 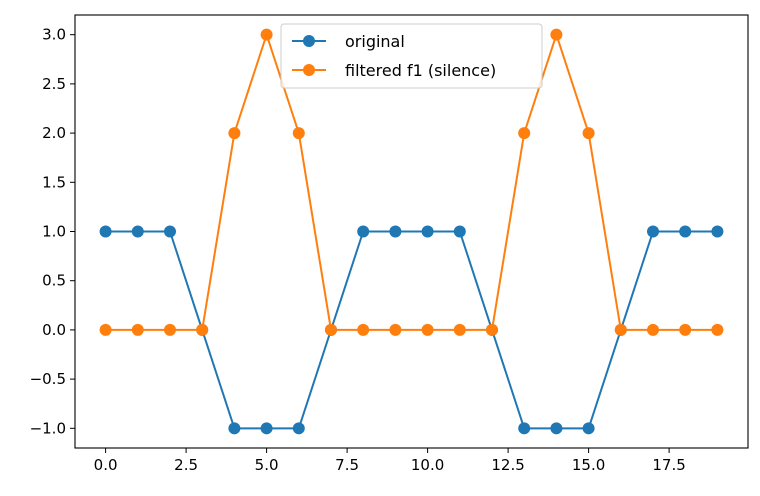 I want to click on y-tick-label: 3.0, so click(x=54, y=35).